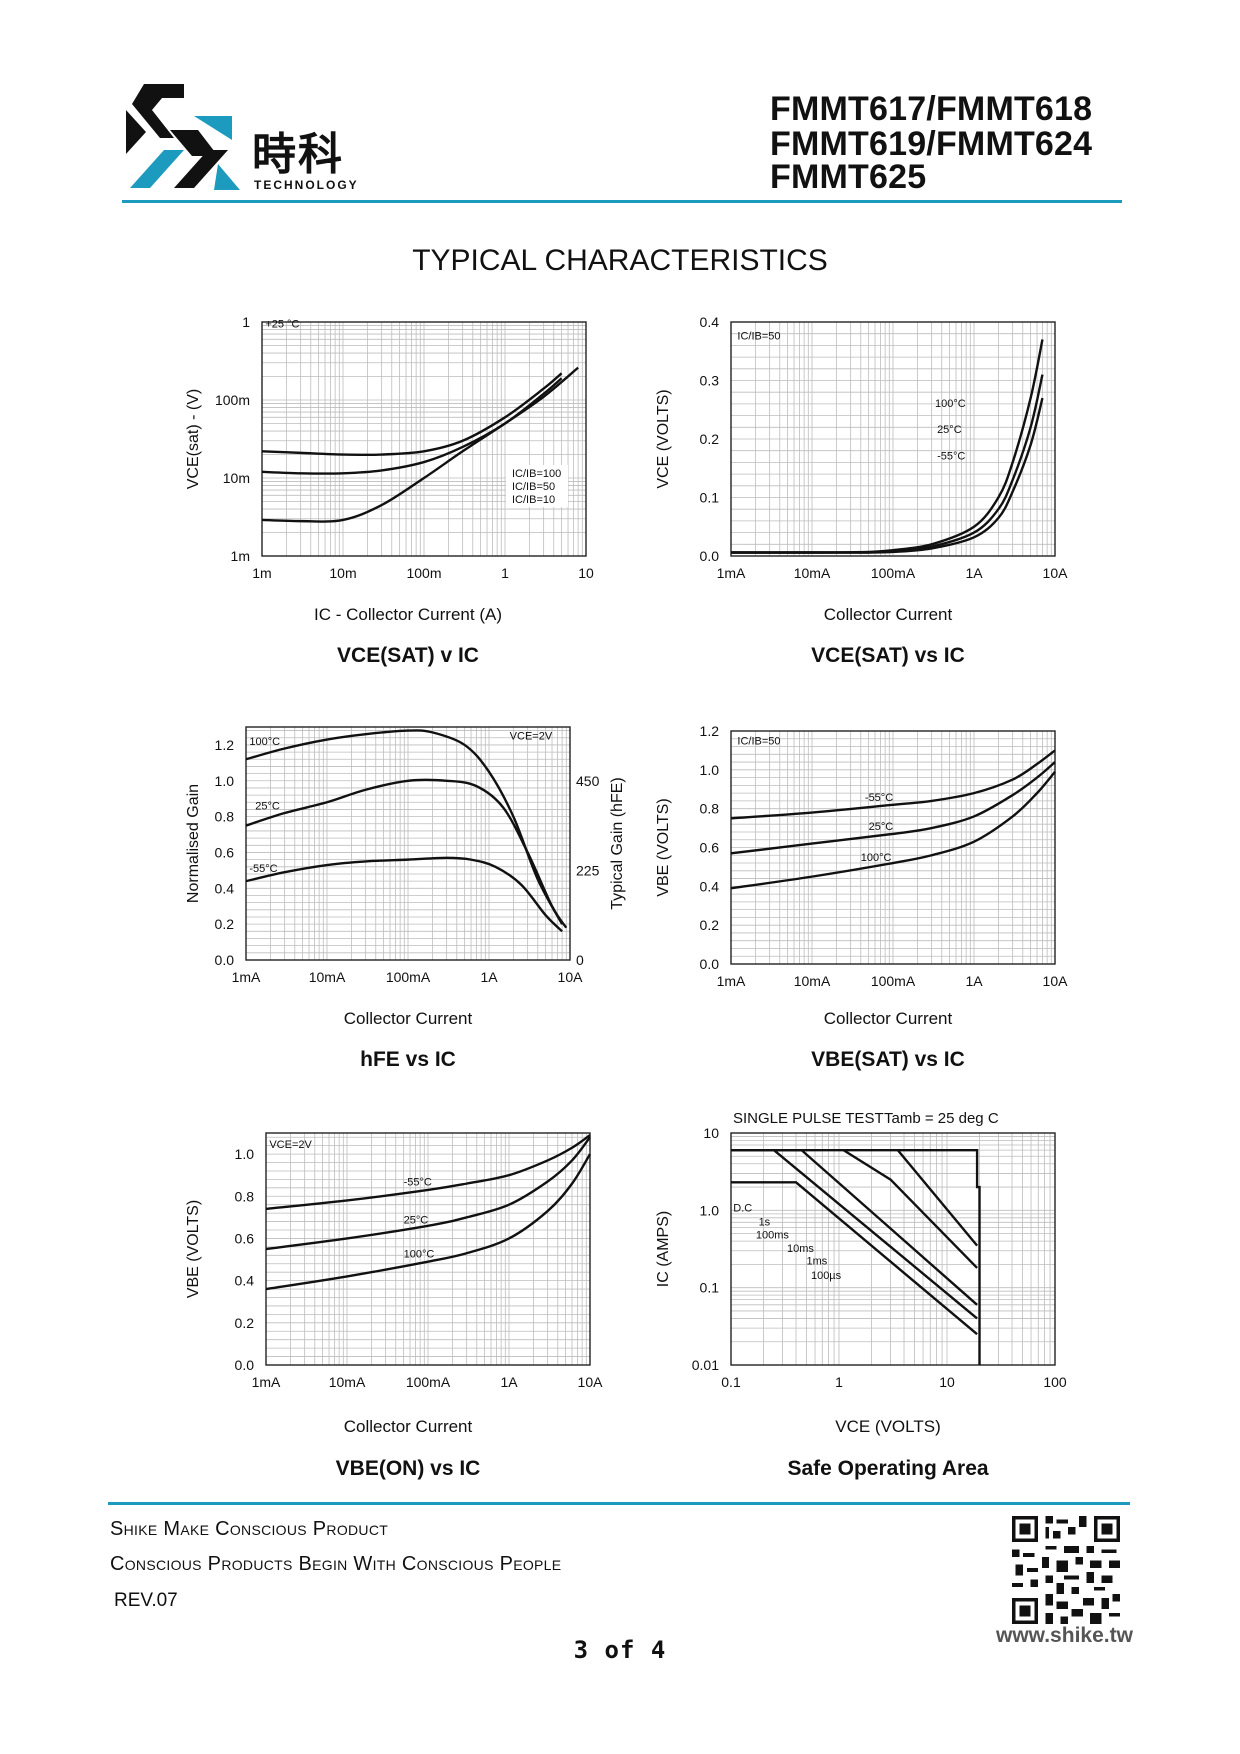  What do you see at coordinates (290, 1145) in the screenshot?
I see `annotation-label: VCE=2V` at bounding box center [290, 1145].